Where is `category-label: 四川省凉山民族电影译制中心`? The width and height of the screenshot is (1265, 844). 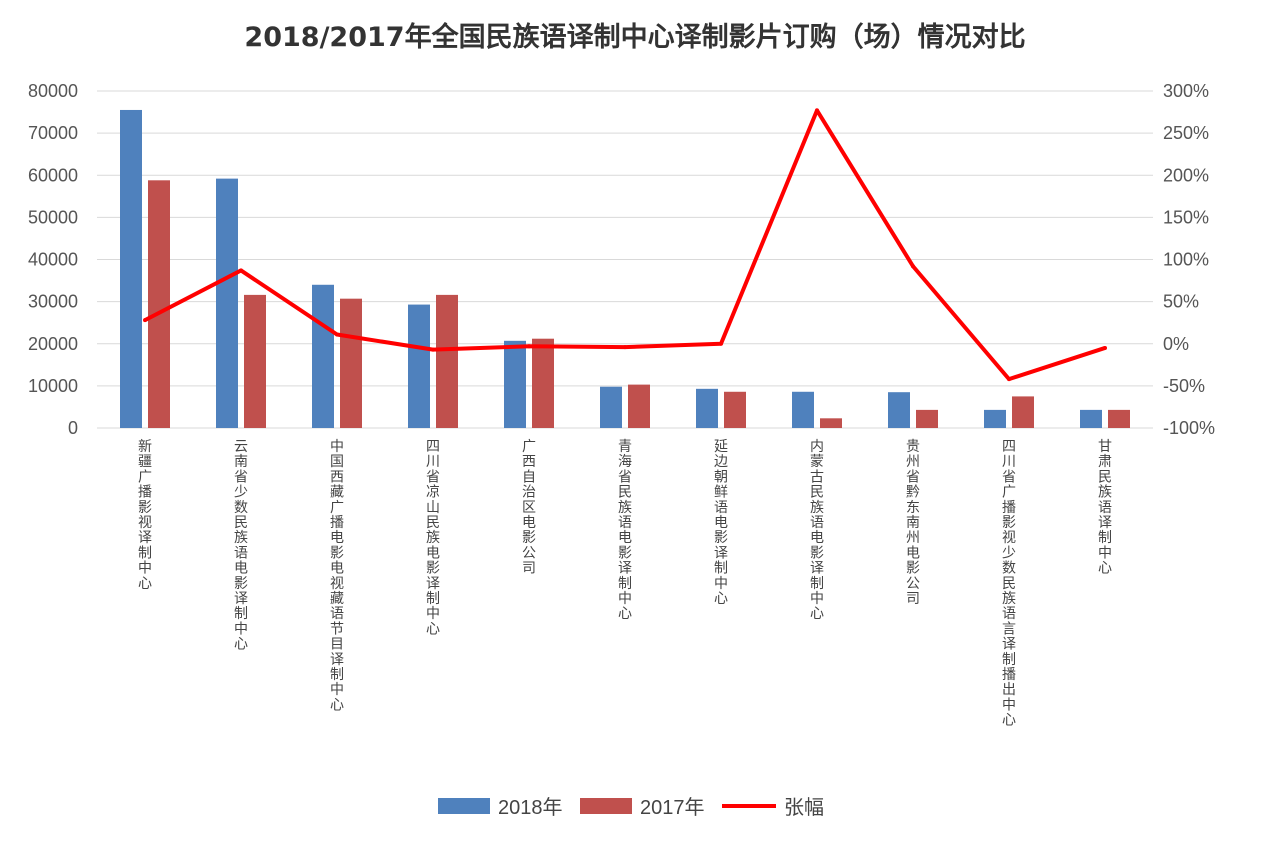 category-label: 四川省凉山民族电影译制中心 is located at coordinates (433, 538).